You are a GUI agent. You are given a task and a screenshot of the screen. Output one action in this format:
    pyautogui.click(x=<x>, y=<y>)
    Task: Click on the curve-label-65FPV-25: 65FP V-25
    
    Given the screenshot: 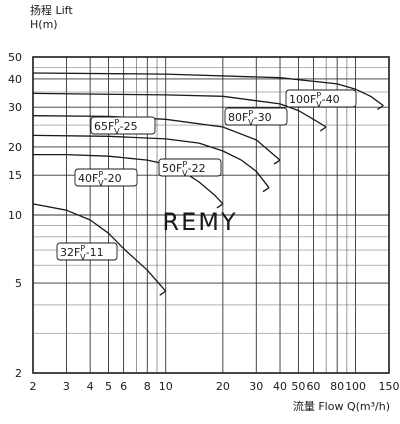 What is the action you would take?
    pyautogui.click(x=116, y=127)
    